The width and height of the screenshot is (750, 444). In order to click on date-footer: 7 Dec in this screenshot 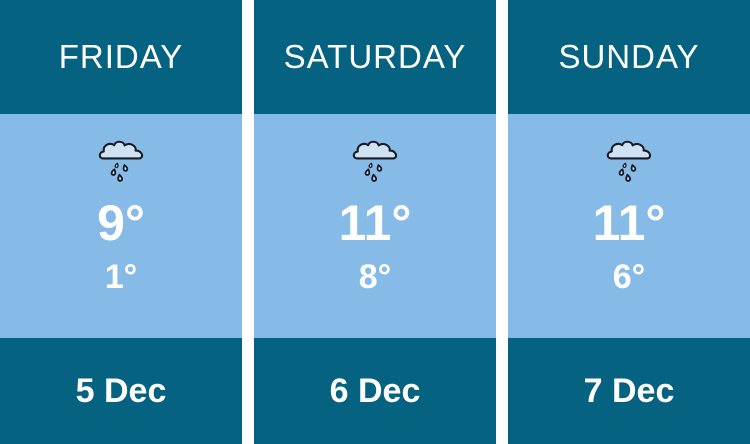, I will do `click(629, 391)`.